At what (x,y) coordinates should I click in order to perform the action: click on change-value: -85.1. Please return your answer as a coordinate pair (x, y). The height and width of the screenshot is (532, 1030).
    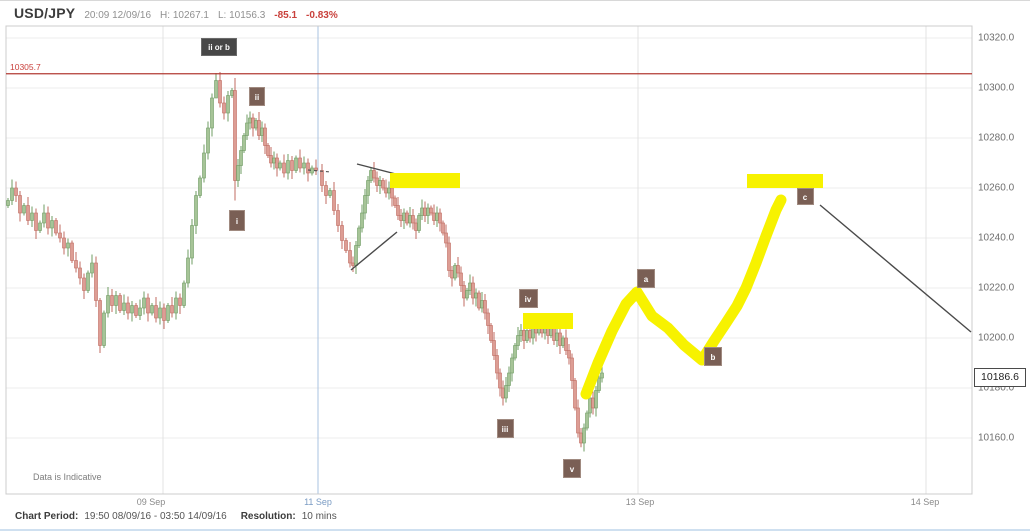
    Looking at the image, I should click on (286, 15).